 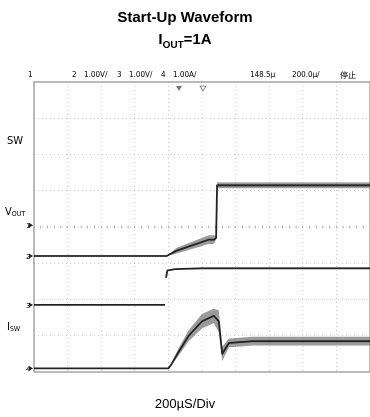 What do you see at coordinates (28, 226) in the screenshot?
I see `channel-marker: 1` at bounding box center [28, 226].